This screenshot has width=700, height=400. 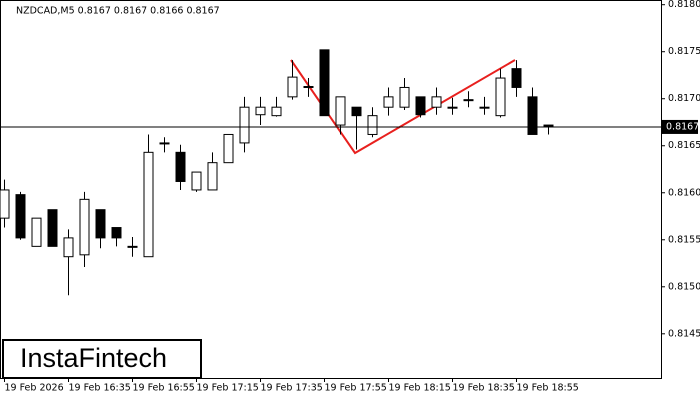 What do you see at coordinates (684, 98) in the screenshot?
I see `y-tick-label: 0.8170` at bounding box center [684, 98].